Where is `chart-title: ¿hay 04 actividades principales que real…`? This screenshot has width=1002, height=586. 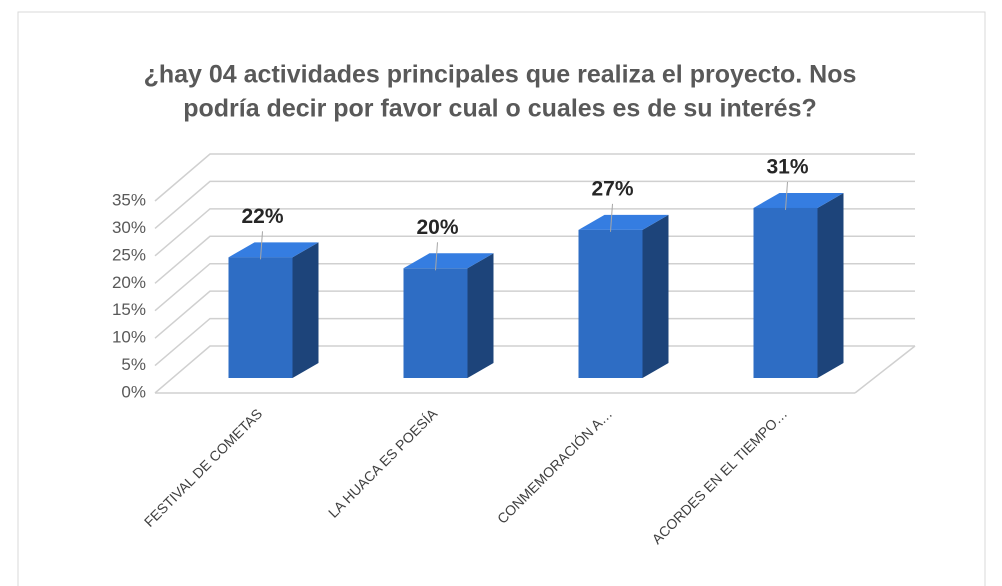
chart-title: ¿hay 04 actividades principales que real… is located at coordinates (500, 75).